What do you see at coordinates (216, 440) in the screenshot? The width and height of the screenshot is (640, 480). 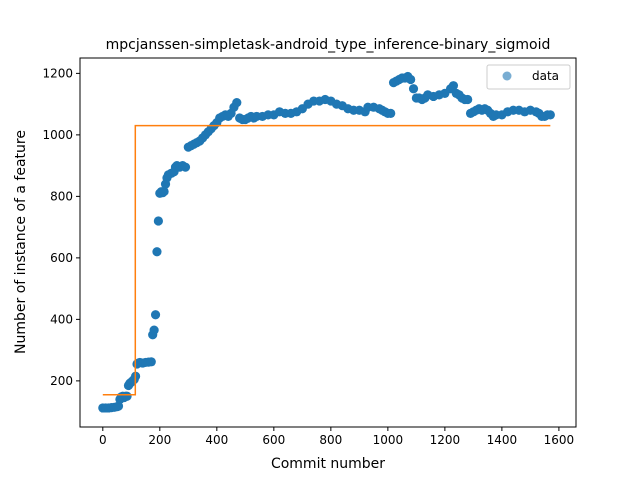 I see `x-tick-label: 400` at bounding box center [216, 440].